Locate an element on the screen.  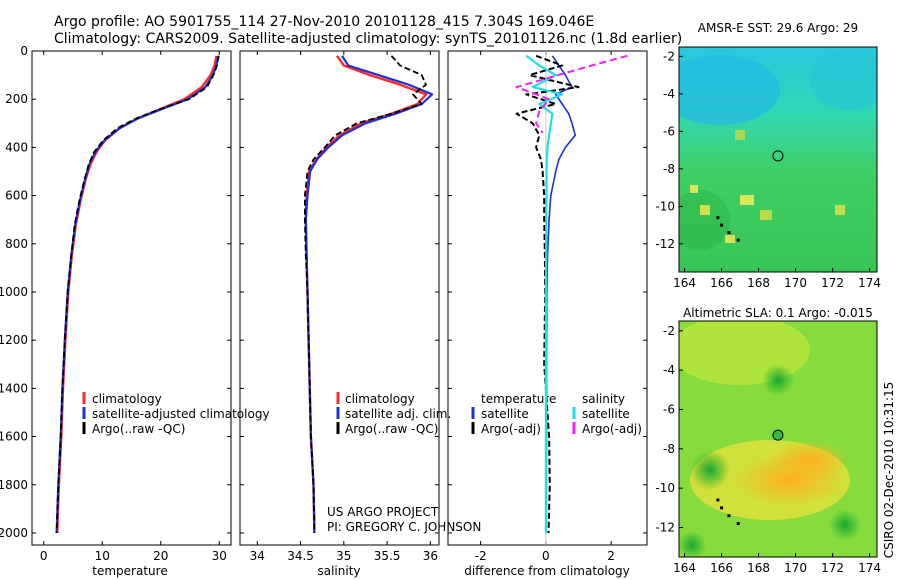
sla-map-panel: Altimetric SLA: 0.1 Argo: -0.015 is located at coordinates (778, 432).